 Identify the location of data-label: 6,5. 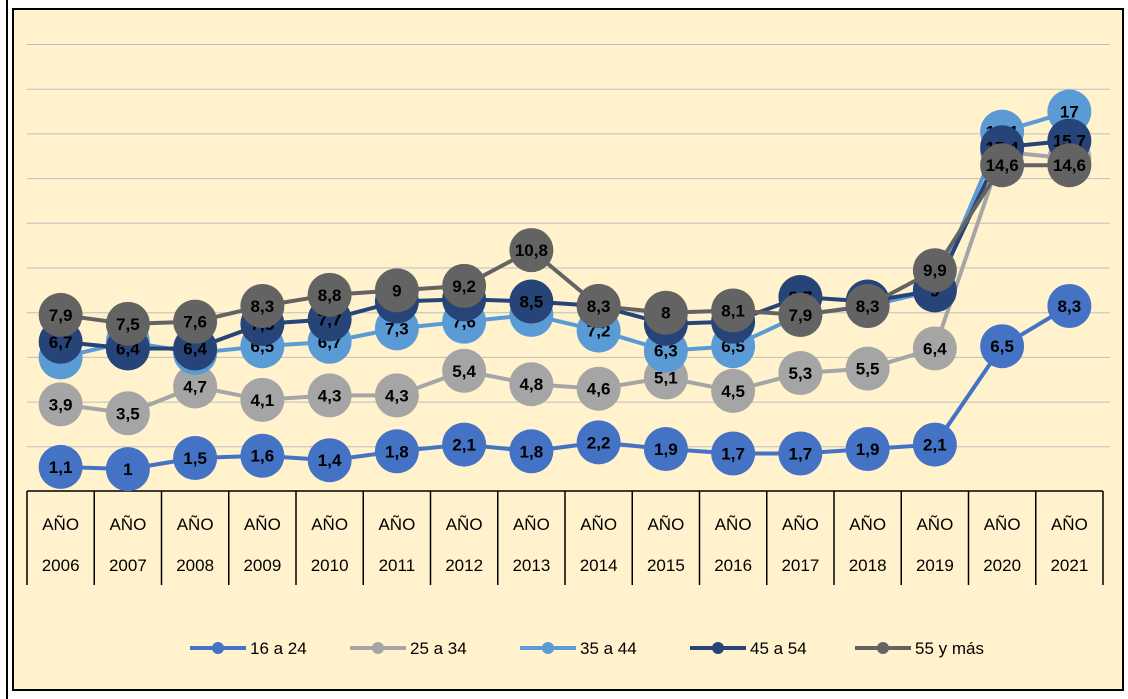
(1002, 346).